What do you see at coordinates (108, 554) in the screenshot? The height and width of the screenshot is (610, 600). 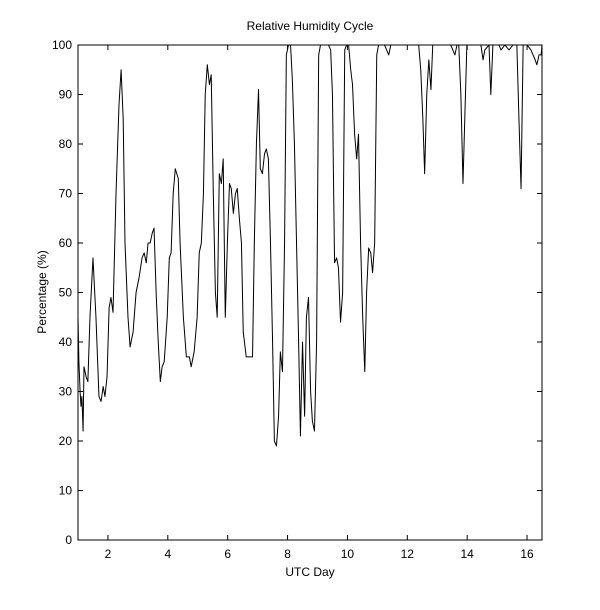 I see `x-tick-label: 2` at bounding box center [108, 554].